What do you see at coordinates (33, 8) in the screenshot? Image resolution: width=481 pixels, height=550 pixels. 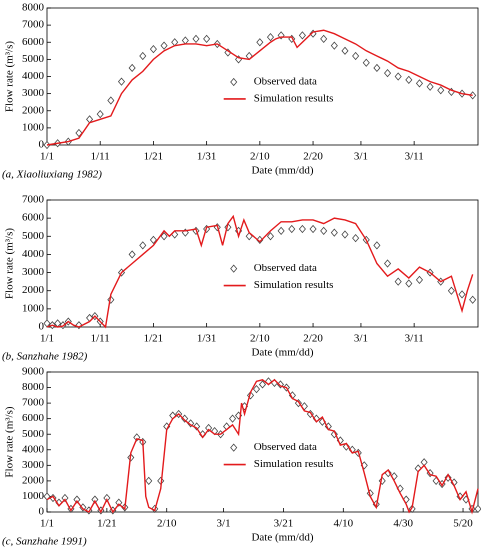 I see `y-tick-label: 8000` at bounding box center [33, 8].